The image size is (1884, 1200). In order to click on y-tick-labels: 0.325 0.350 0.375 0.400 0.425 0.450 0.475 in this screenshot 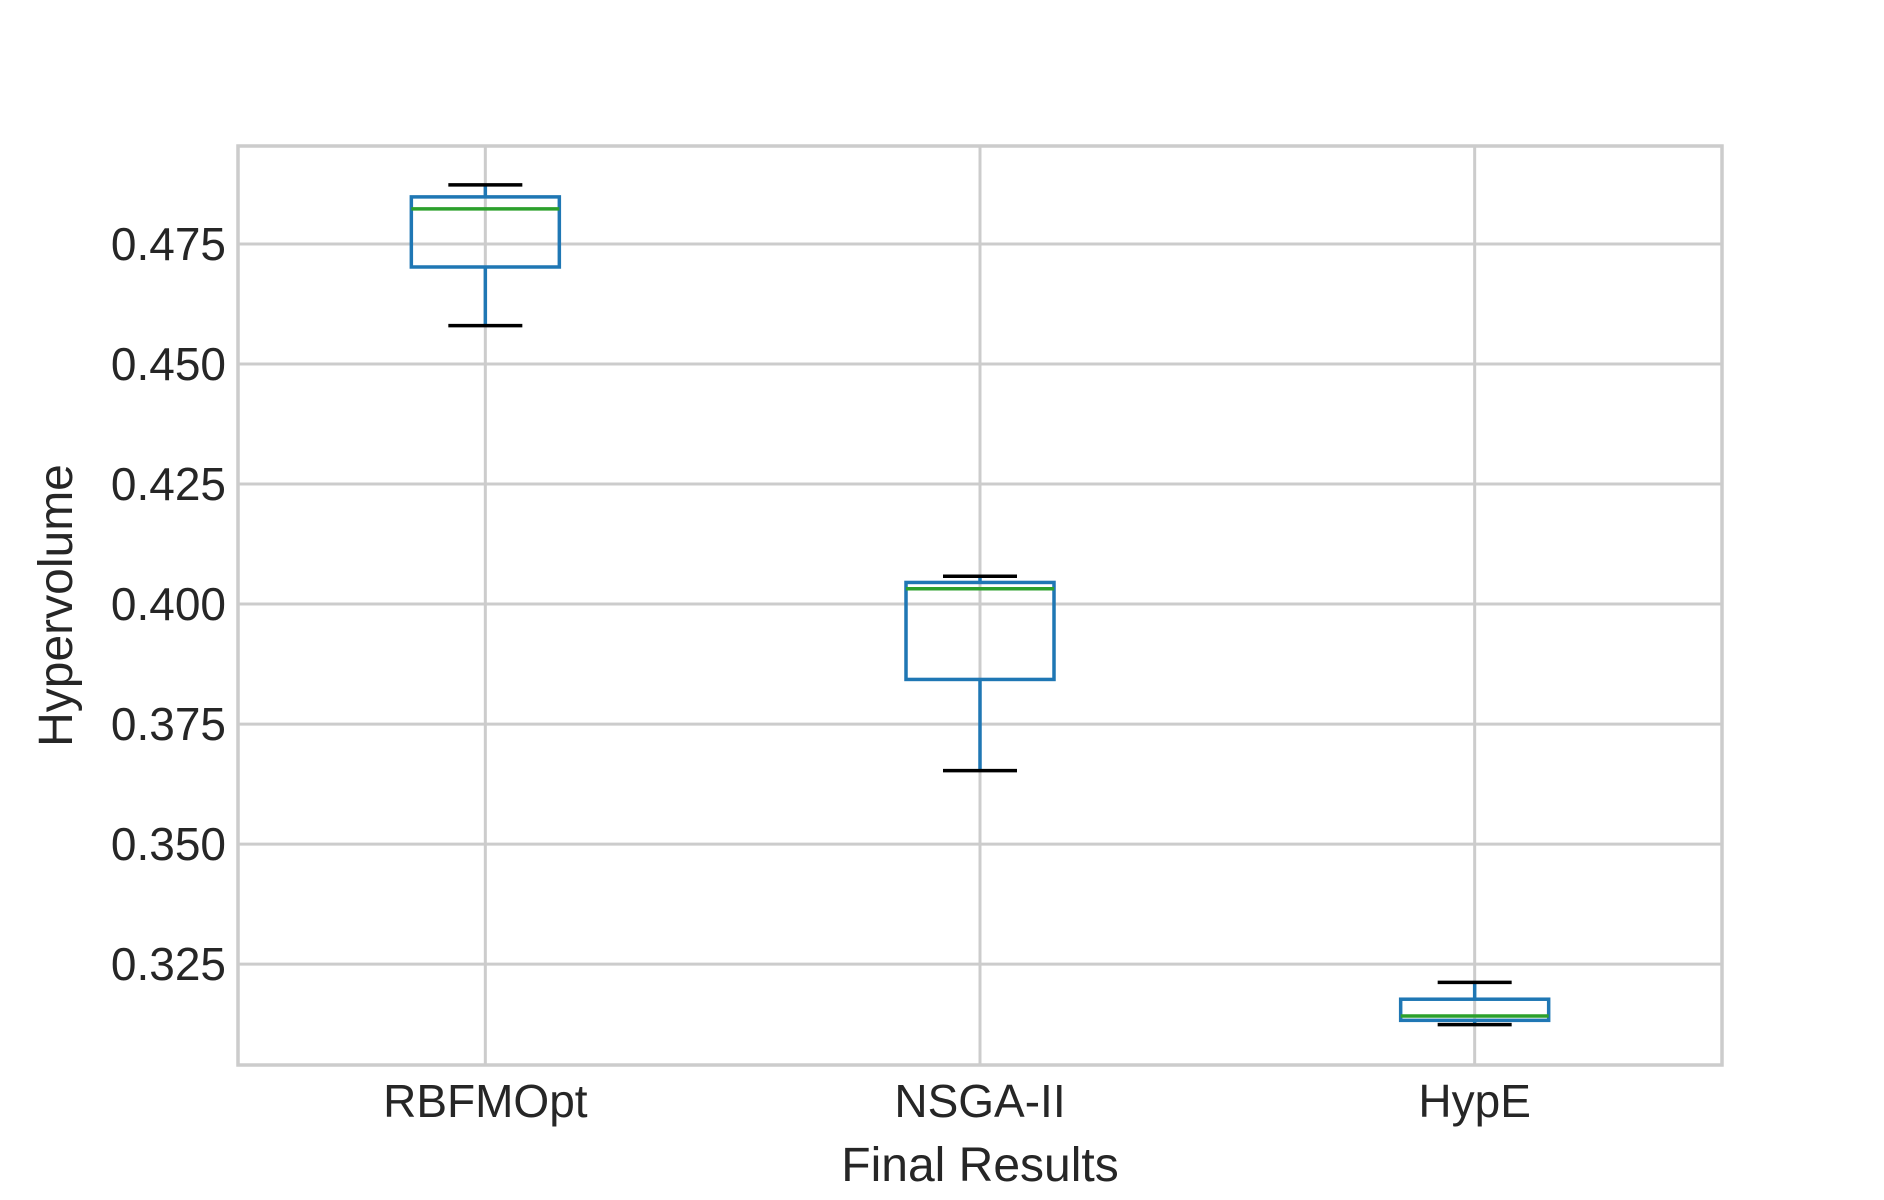, I will do `click(168, 604)`.